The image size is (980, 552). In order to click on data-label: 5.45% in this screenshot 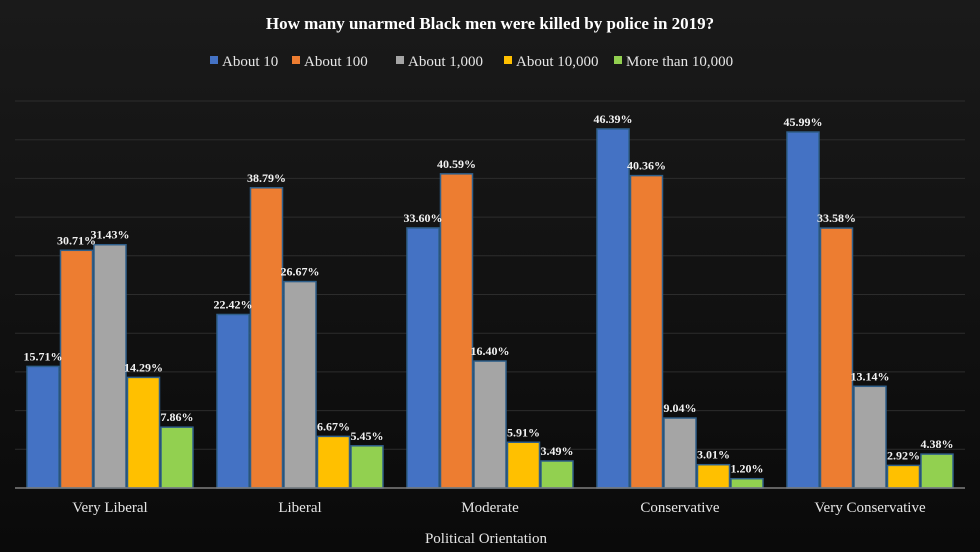, I will do `click(367, 436)`.